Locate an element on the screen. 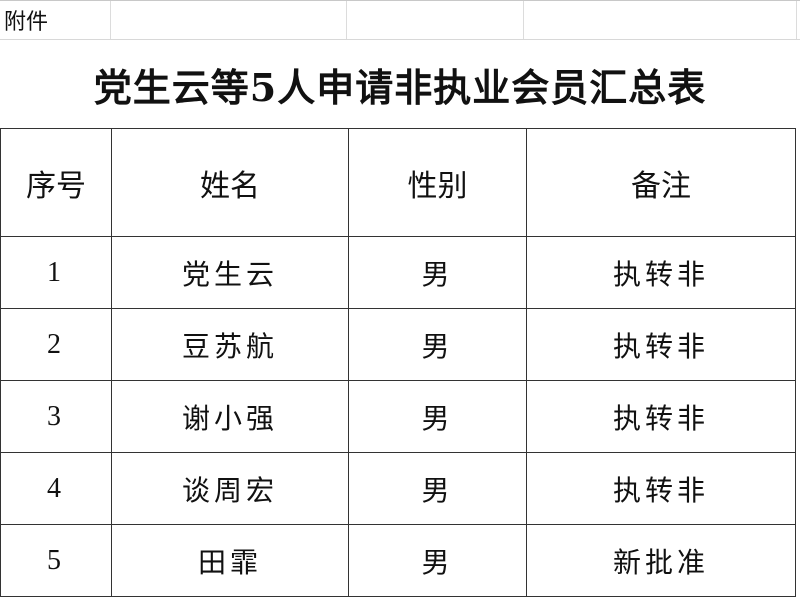 This screenshot has height=603, width=800. cell-name: 谈周宏 is located at coordinates (230, 488).